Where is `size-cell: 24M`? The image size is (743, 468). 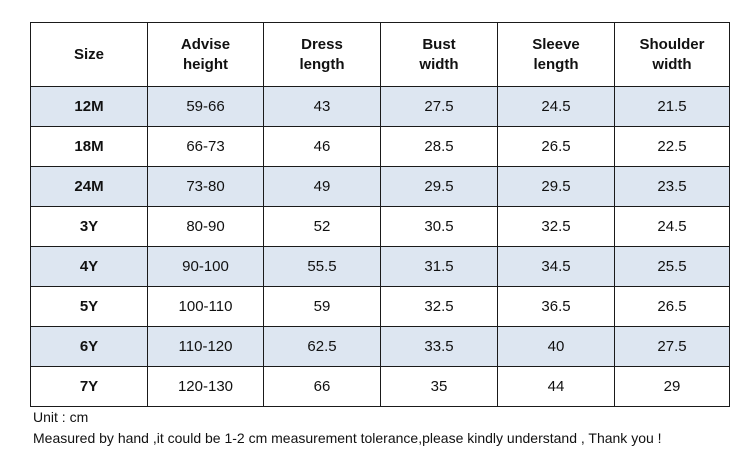
size-cell: 24M is located at coordinates (89, 186).